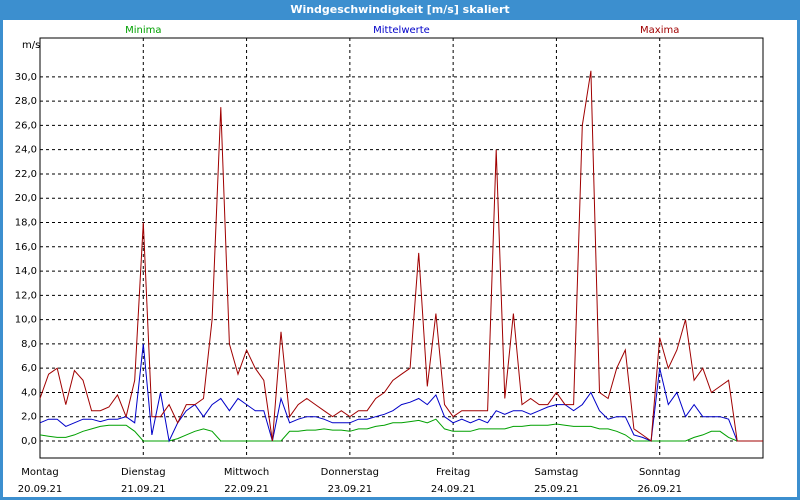  Describe the element at coordinates (26, 125) in the screenshot. I see `y-tick-label: 26,0` at that location.